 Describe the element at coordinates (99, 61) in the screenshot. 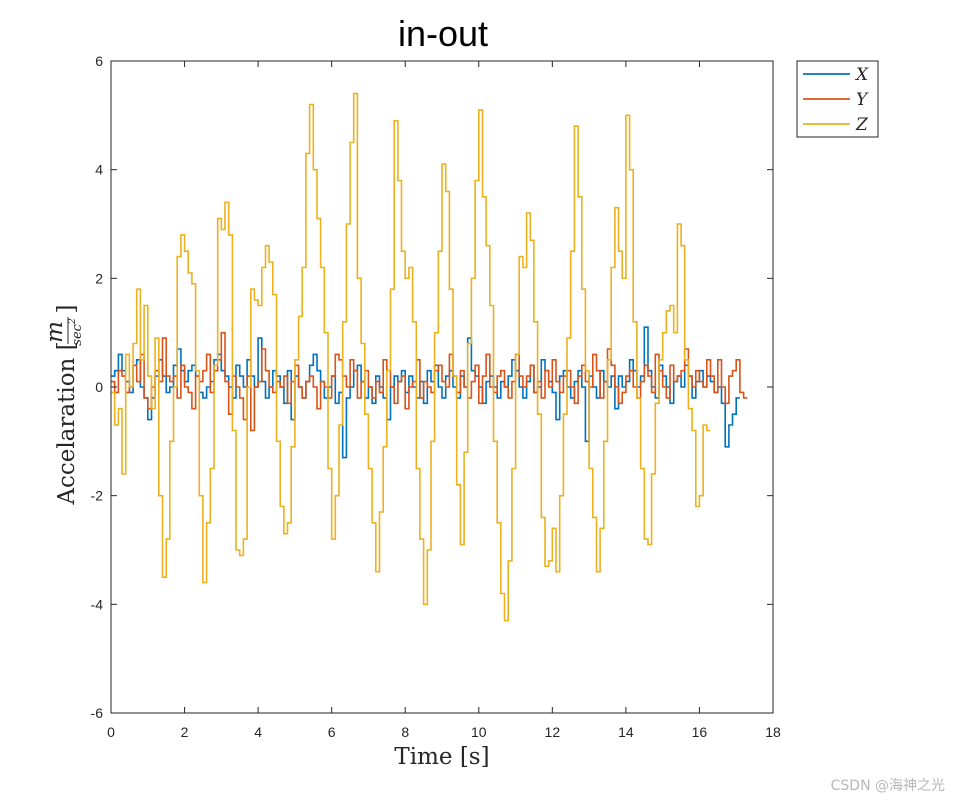

I see `y-tick-label: 6` at that location.